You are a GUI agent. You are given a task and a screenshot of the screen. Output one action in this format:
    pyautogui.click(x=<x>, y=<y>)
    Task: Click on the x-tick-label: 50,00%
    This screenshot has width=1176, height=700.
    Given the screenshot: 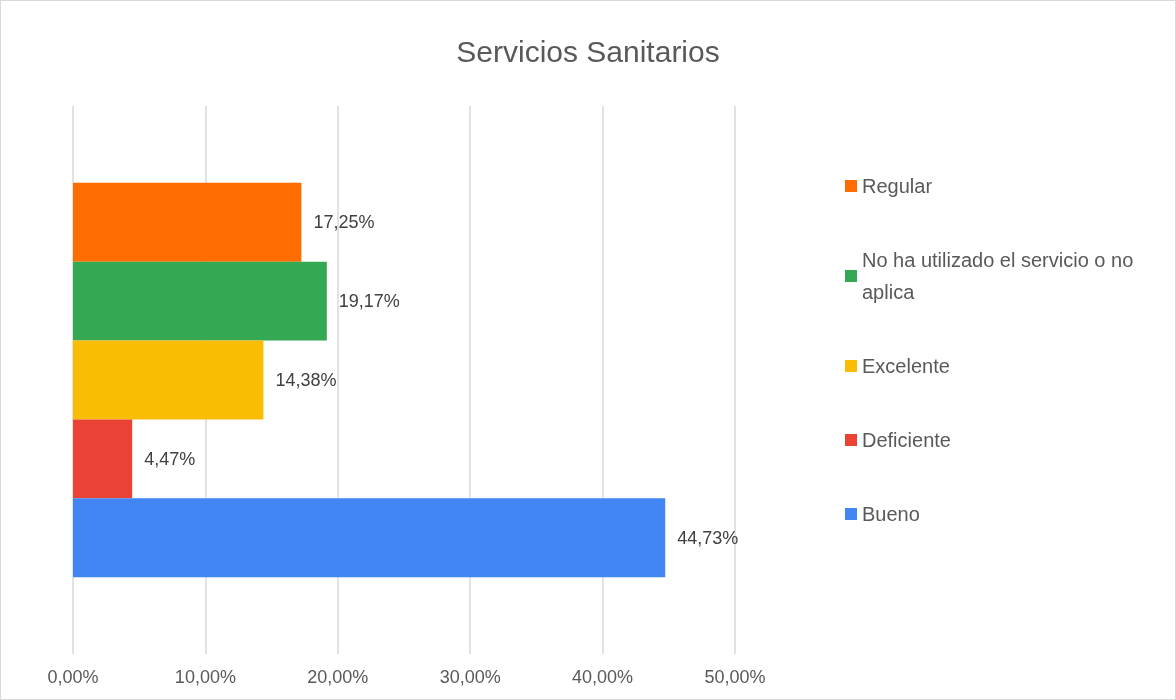 What is the action you would take?
    pyautogui.click(x=735, y=677)
    